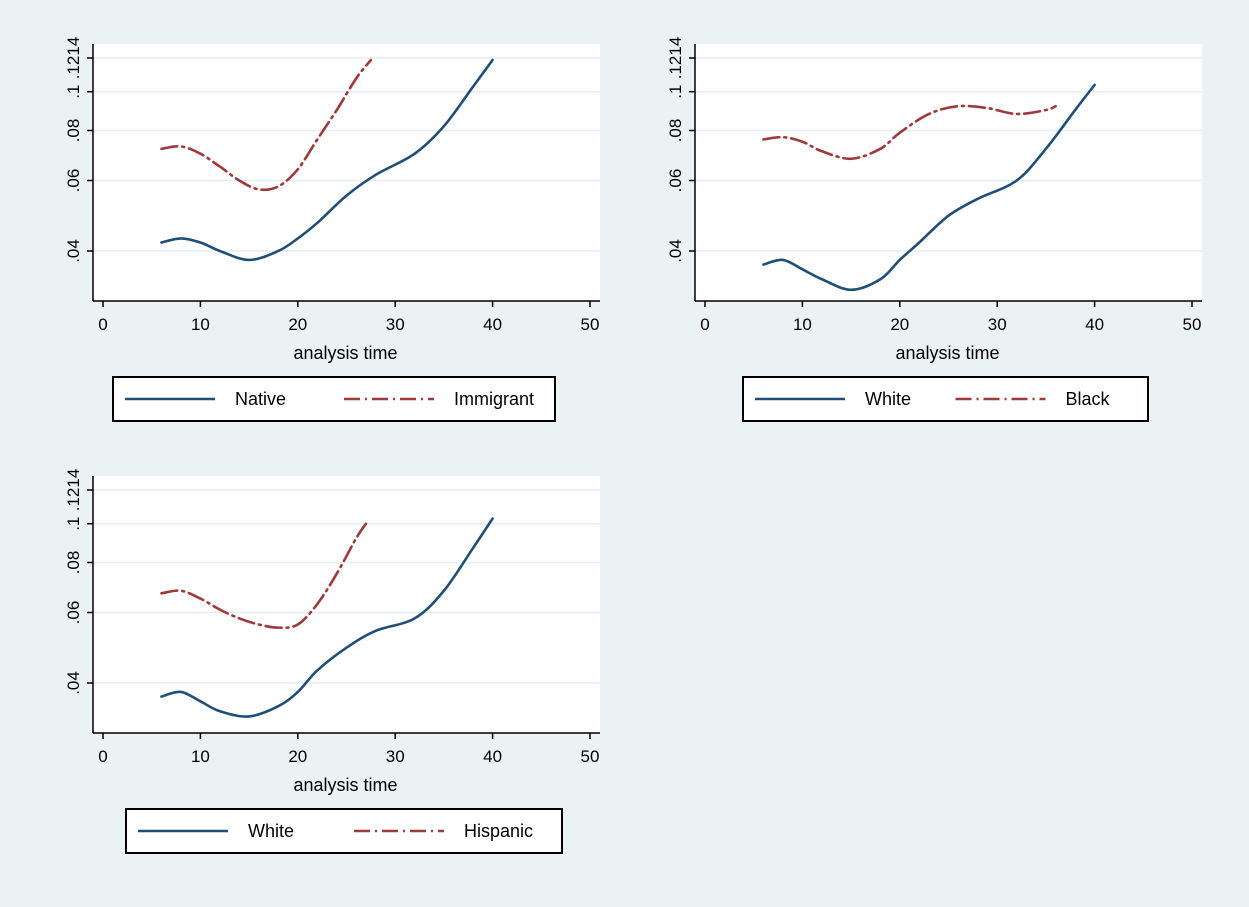  I want to click on legend-label: Native, so click(260, 399).